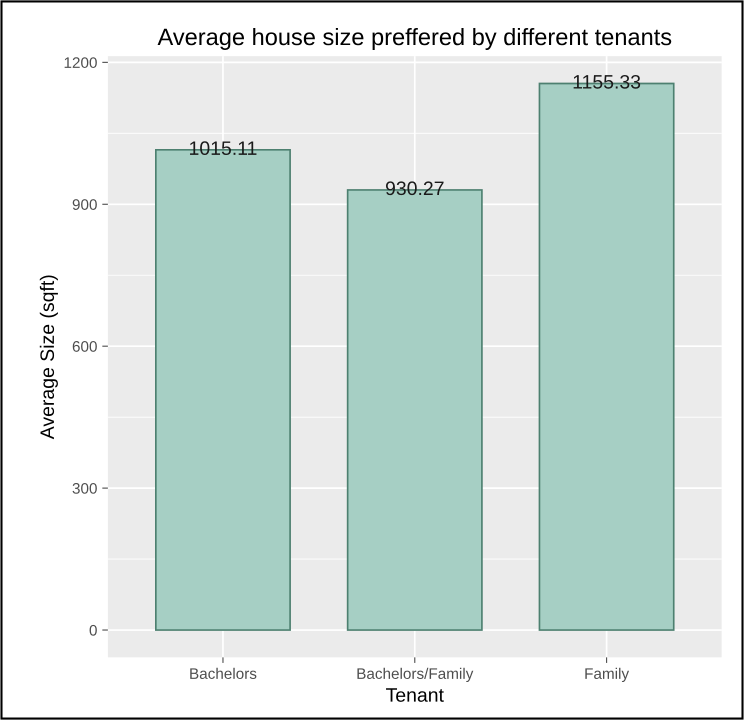  I want to click on x-tick-label: Bachelors, so click(223, 673).